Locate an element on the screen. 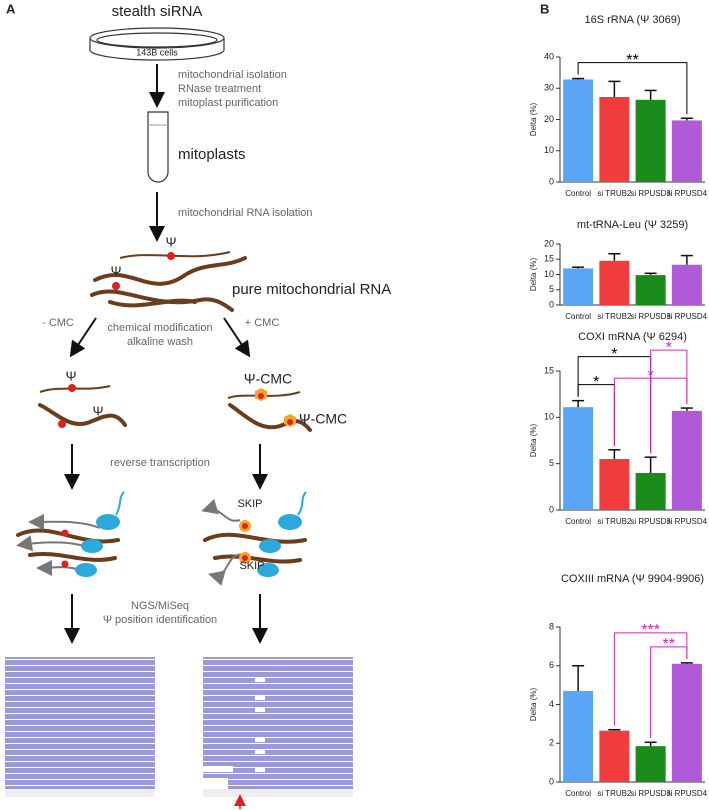 The width and height of the screenshot is (709, 810). y-tick-label: 6 is located at coordinates (551, 665).